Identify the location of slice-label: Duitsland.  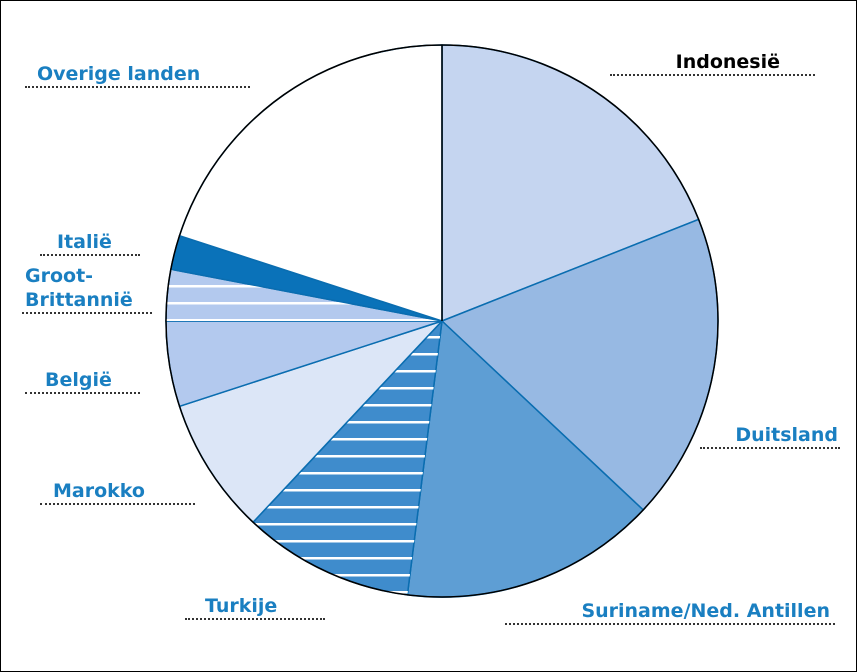
(770, 436).